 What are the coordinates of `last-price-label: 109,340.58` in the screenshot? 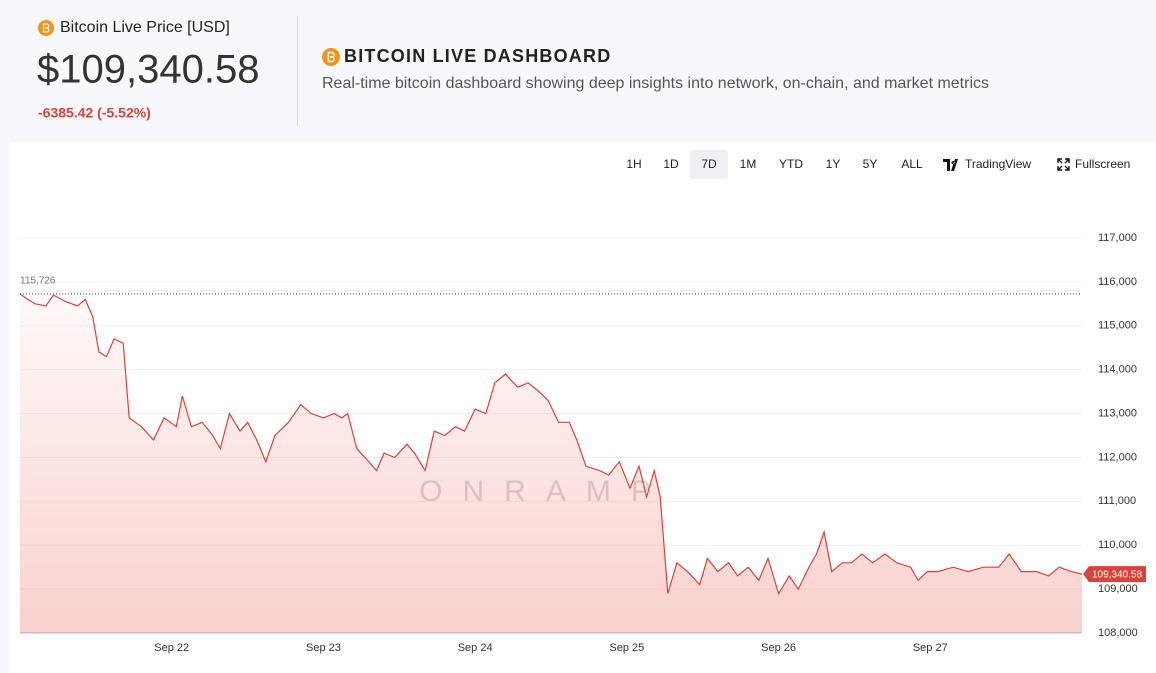 It's located at (1117, 574).